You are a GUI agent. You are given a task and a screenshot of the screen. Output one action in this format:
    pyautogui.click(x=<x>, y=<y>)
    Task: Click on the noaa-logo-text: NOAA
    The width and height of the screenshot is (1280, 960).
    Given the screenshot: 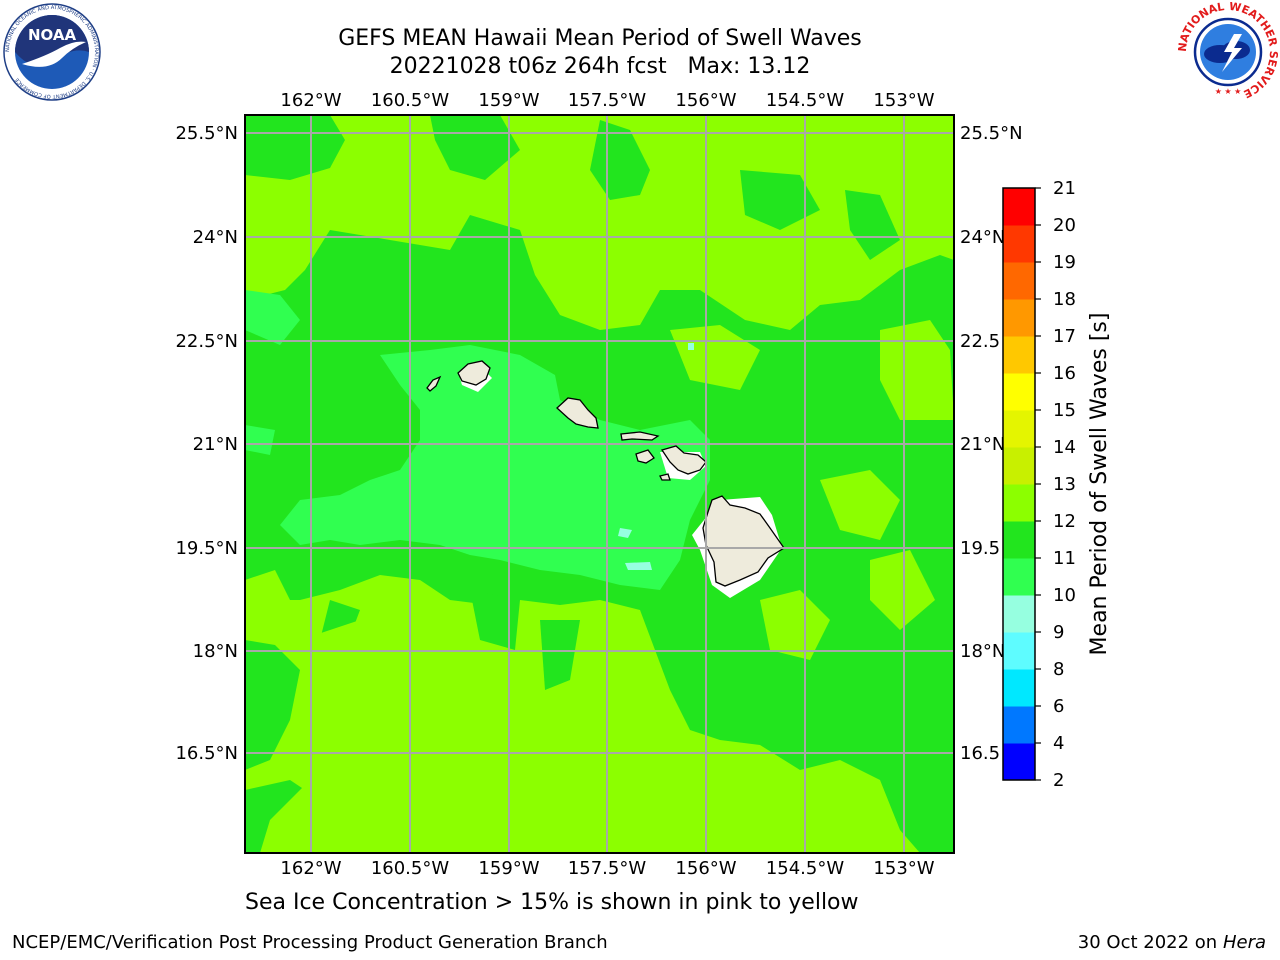 What is the action you would take?
    pyautogui.click(x=52, y=35)
    